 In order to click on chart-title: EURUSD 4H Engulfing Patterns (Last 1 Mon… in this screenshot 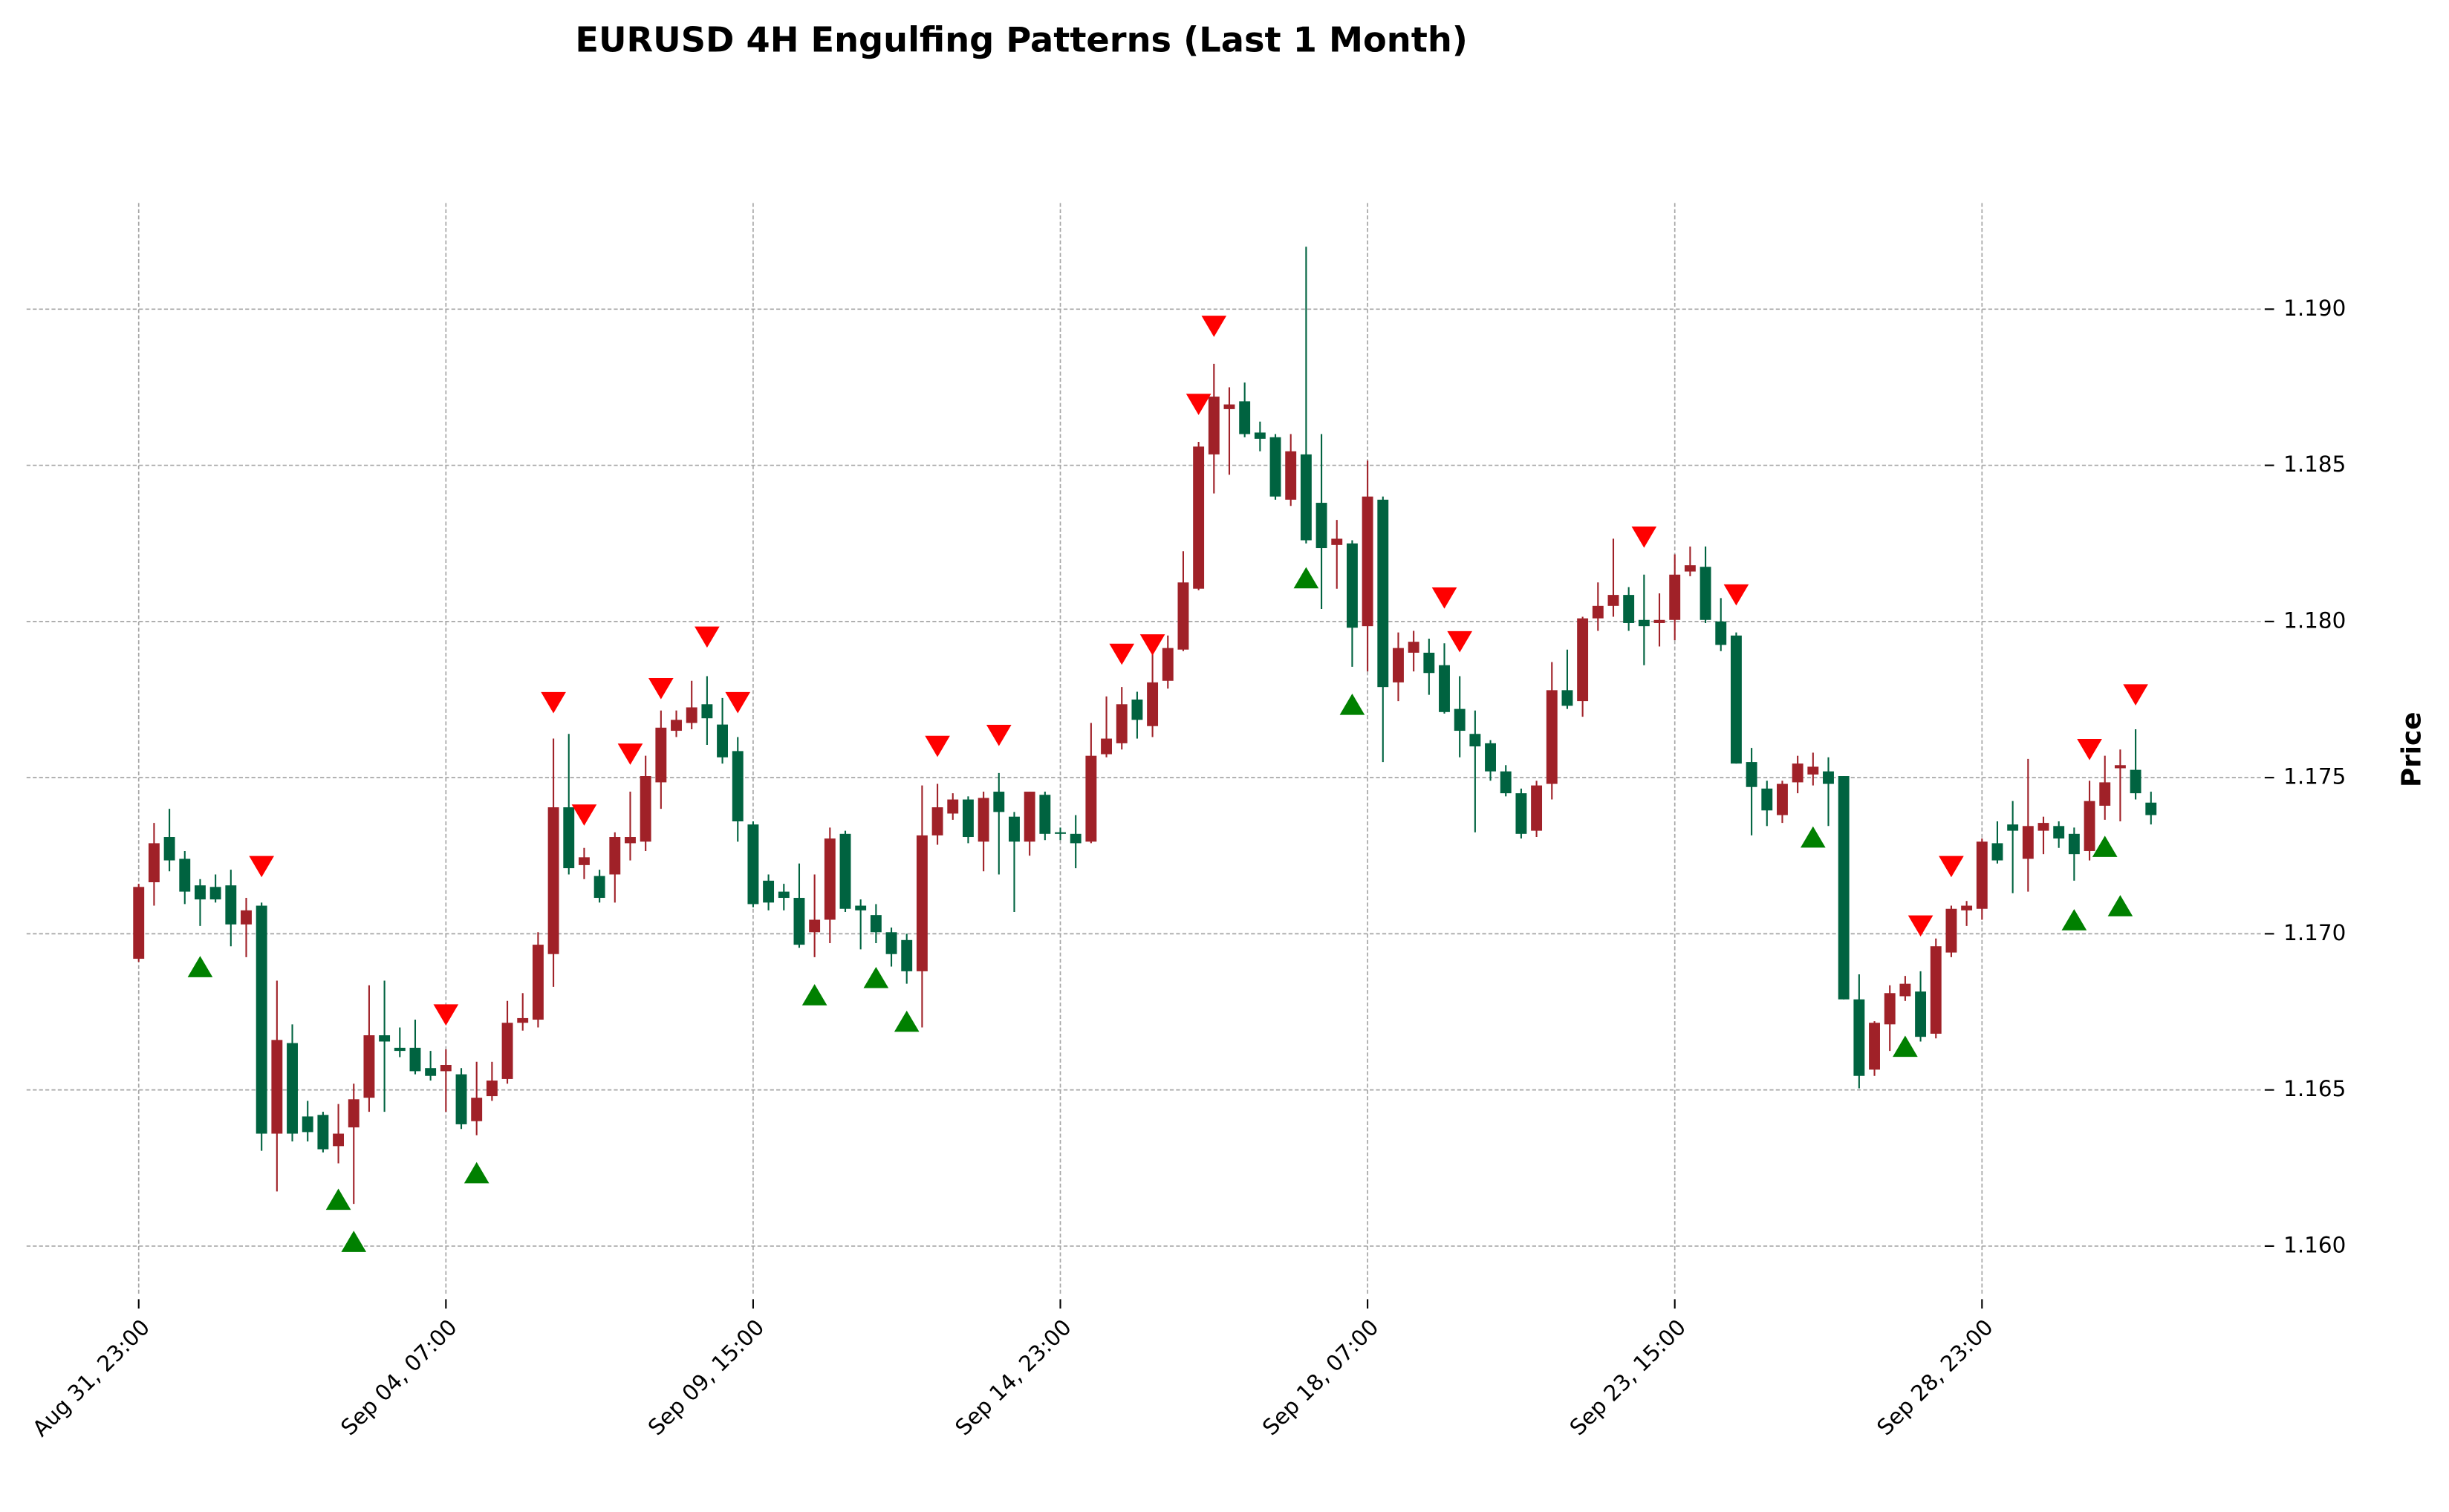, I will do `click(1021, 39)`.